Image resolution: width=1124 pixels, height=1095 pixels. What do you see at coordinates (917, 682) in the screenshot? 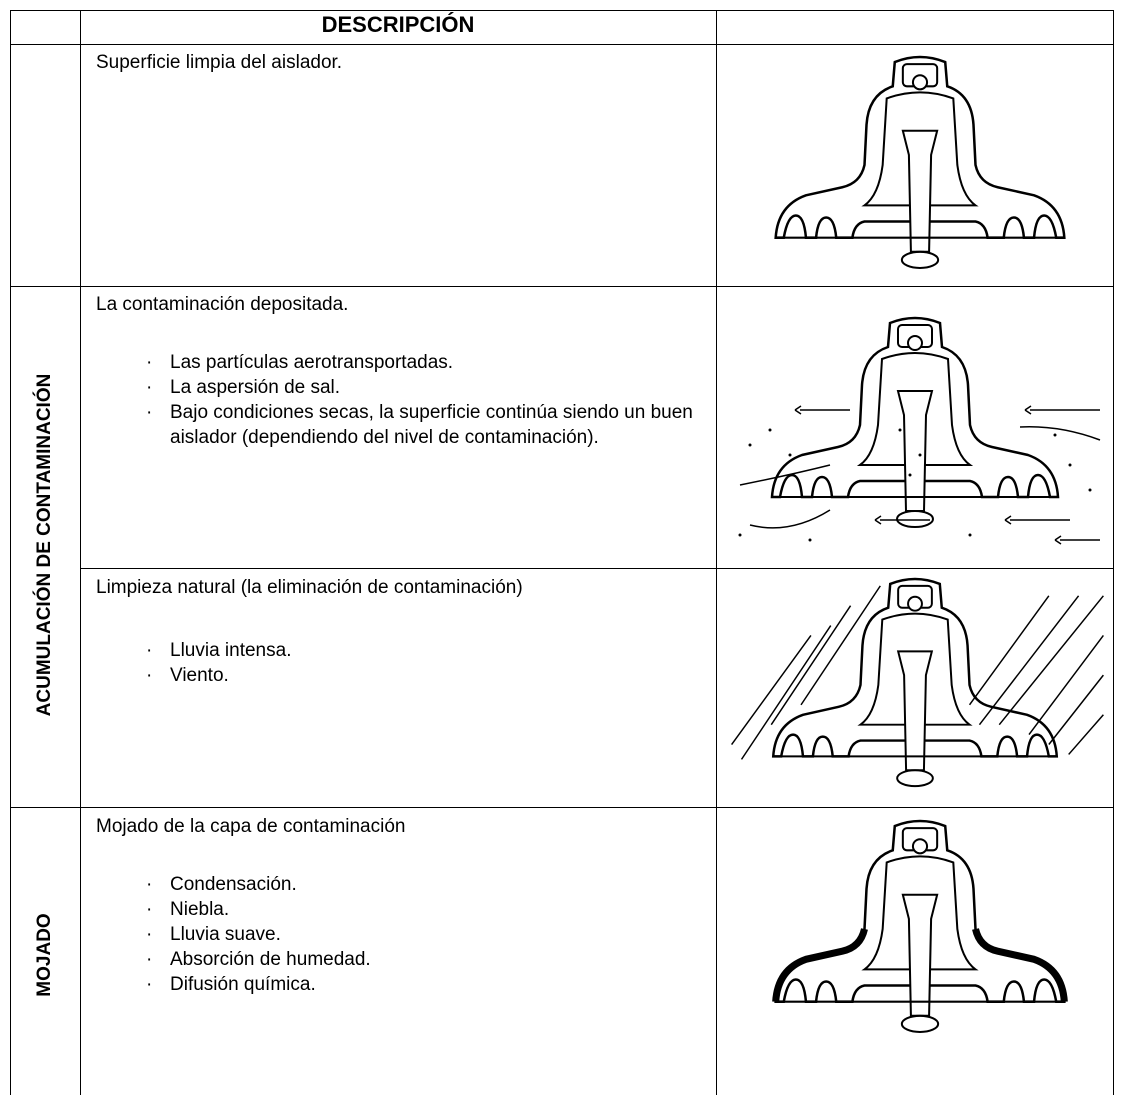
I see `insulator-cleaning` at bounding box center [917, 682].